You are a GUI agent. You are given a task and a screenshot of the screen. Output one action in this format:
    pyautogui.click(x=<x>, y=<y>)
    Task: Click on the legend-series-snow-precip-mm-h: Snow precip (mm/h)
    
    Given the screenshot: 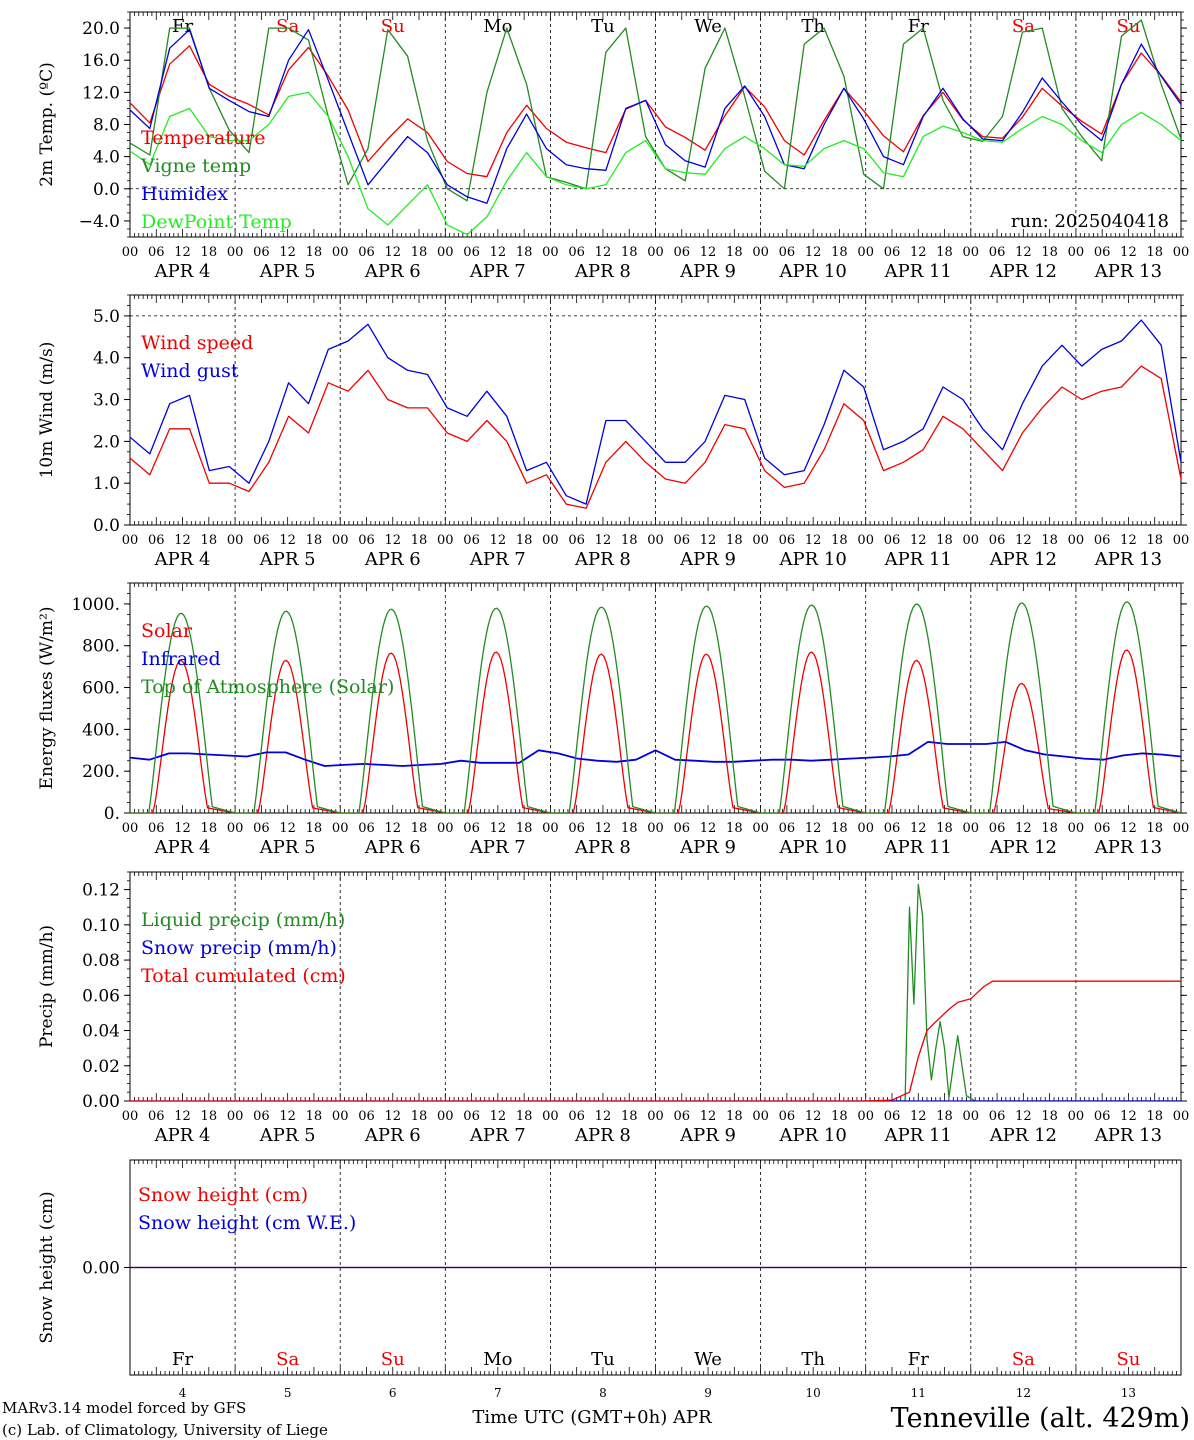 What is the action you would take?
    pyautogui.click(x=239, y=948)
    